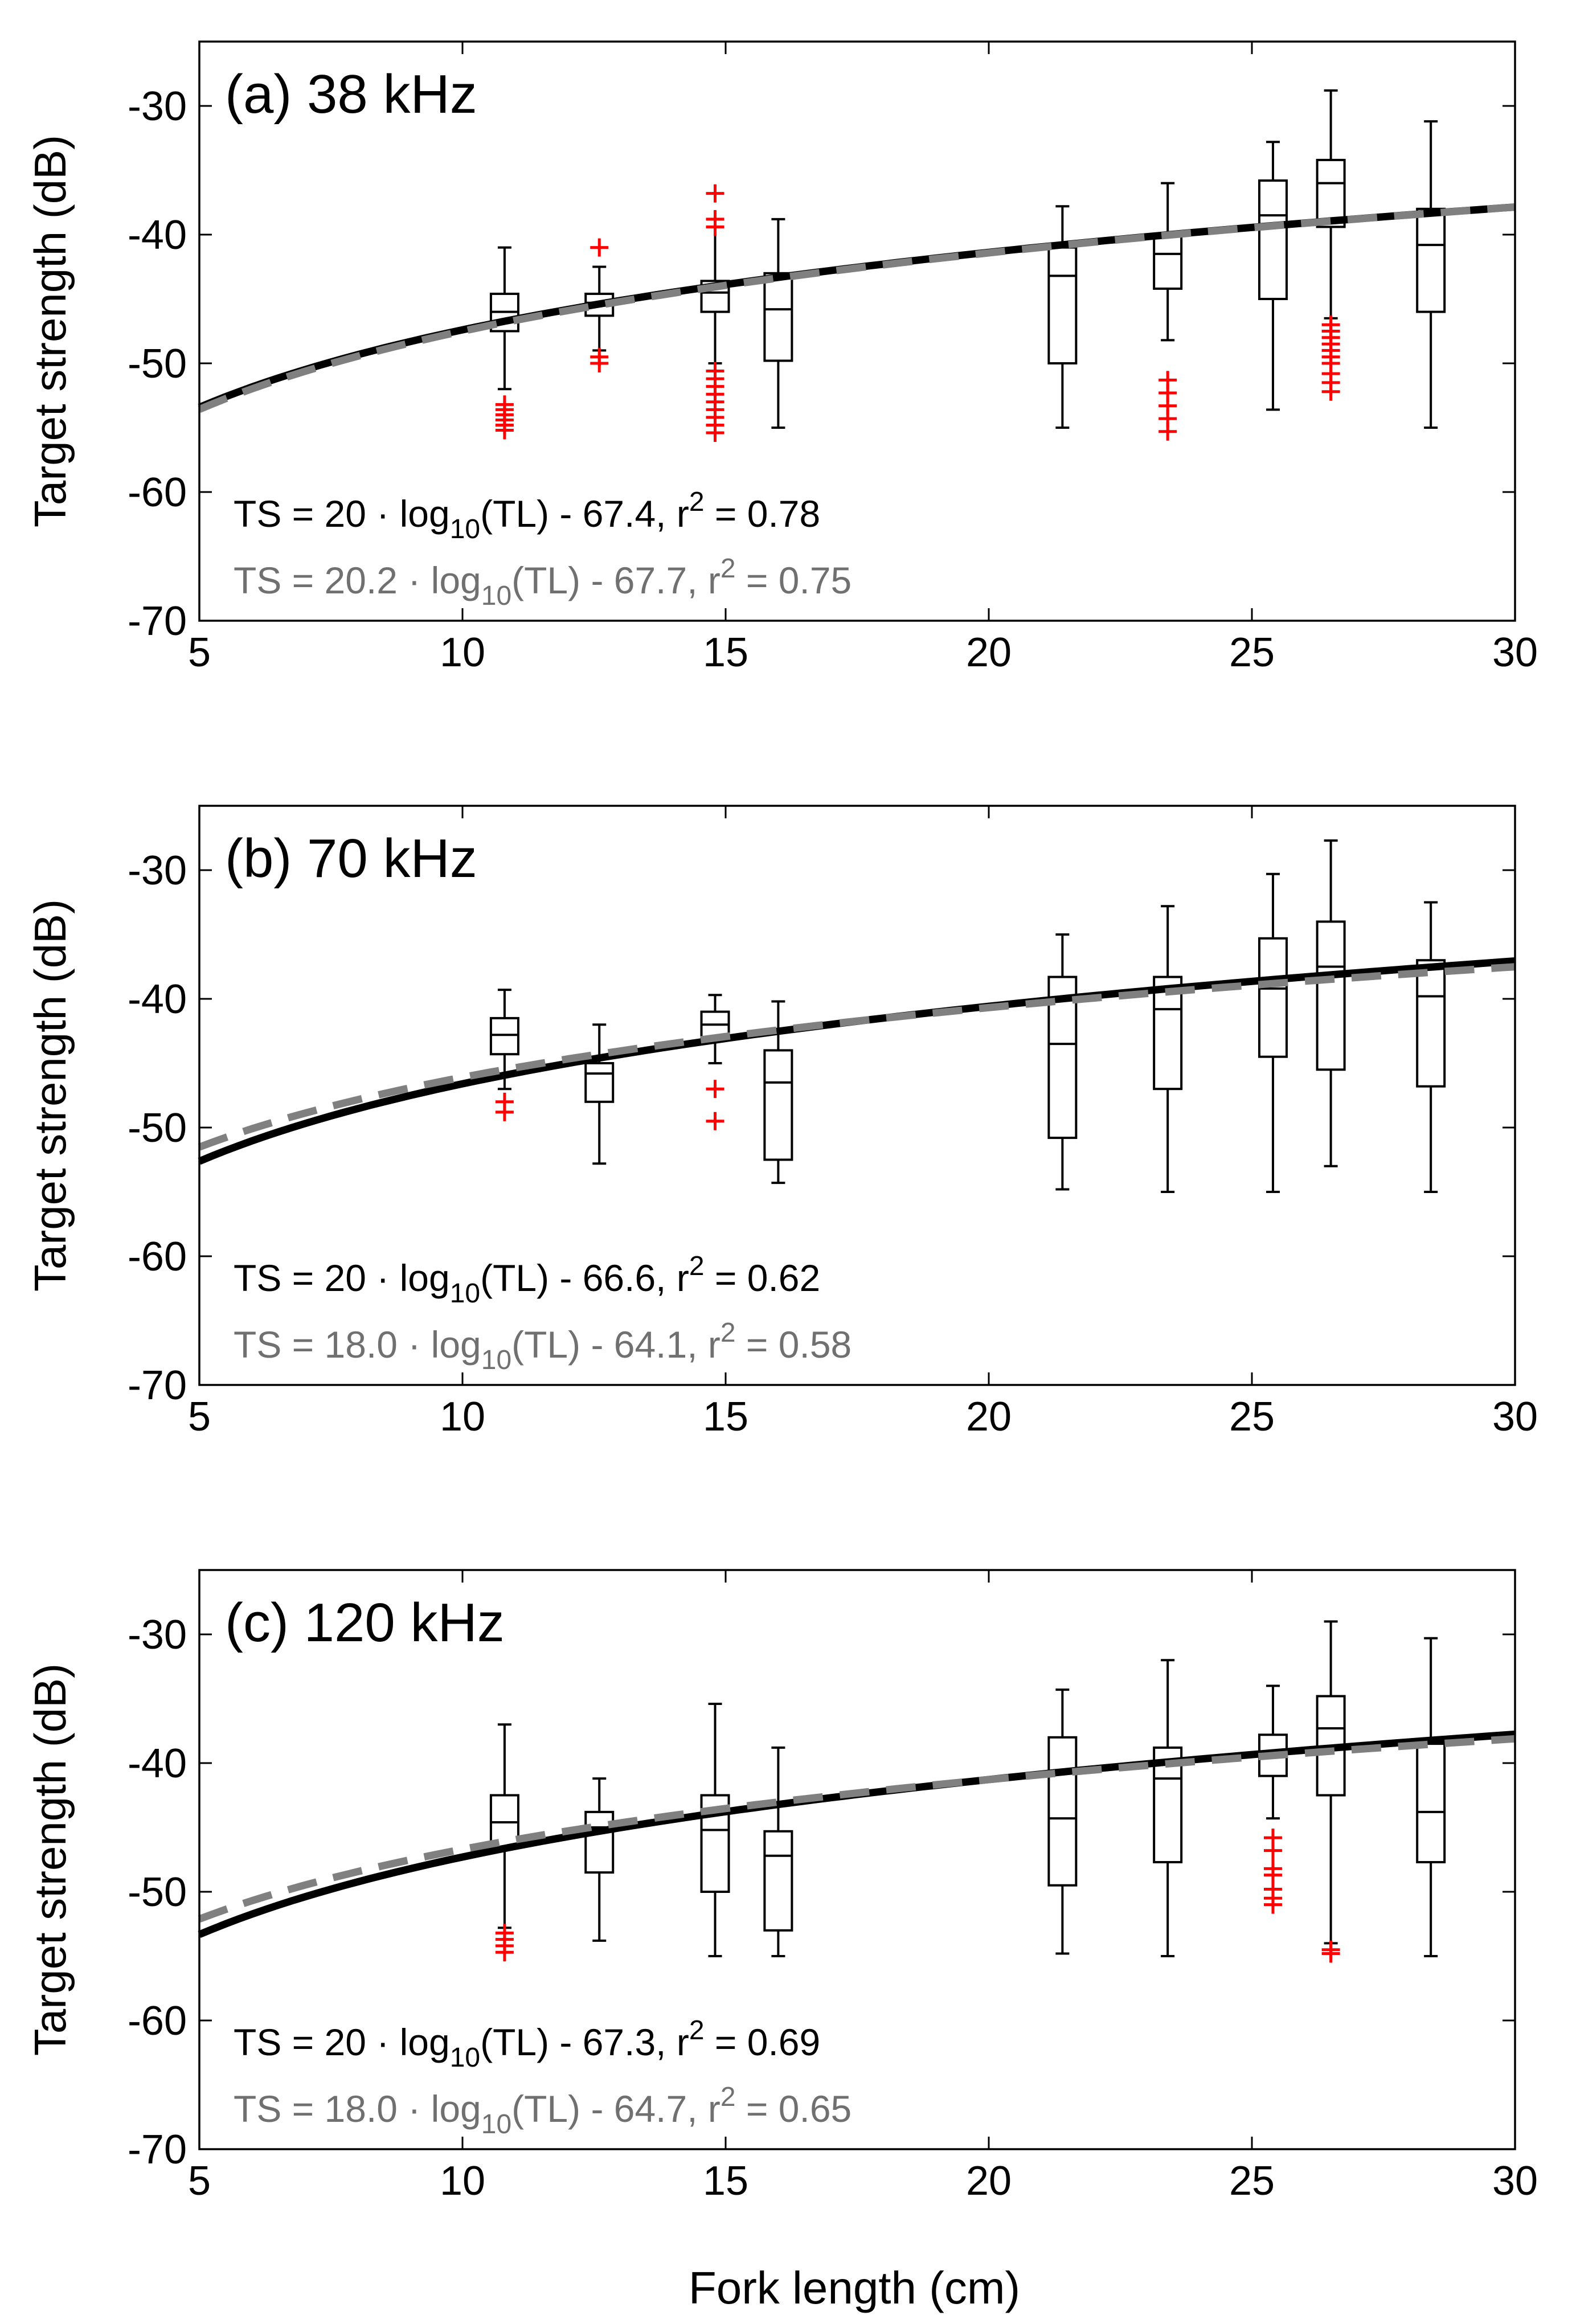  What do you see at coordinates (351, 95) in the screenshot?
I see `panel-title: (a) 38 kHz` at bounding box center [351, 95].